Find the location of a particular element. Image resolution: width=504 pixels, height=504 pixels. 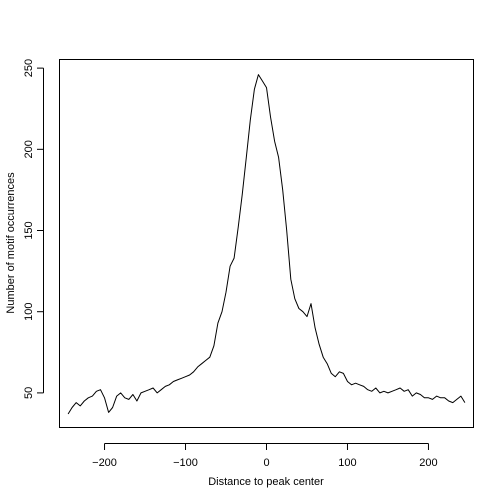

y-tick-label: 250 is located at coordinates (29, 68).